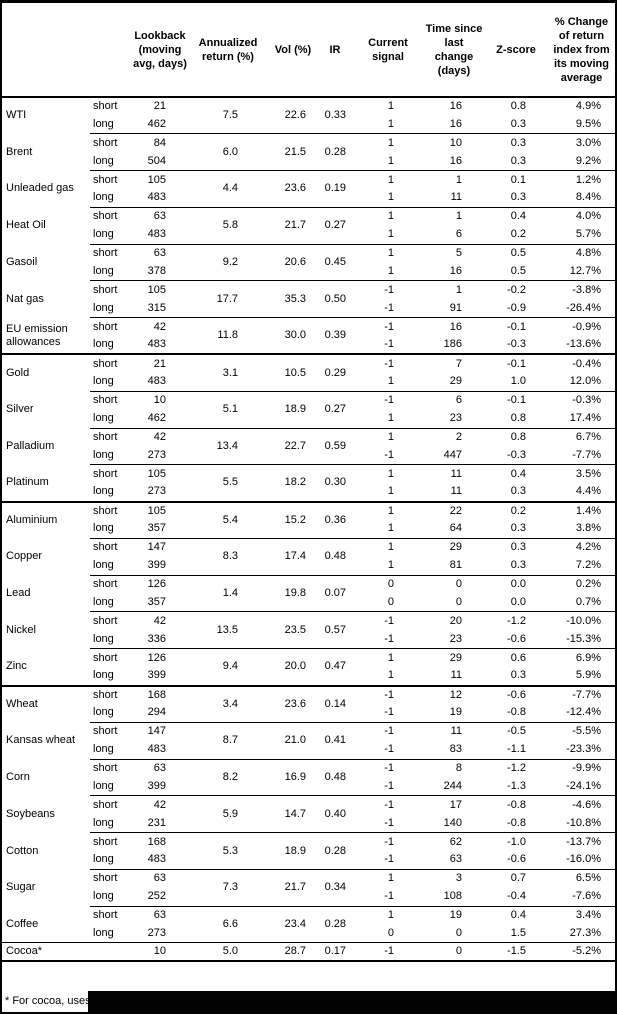  I want to click on cell-ir: 0.36, so click(335, 519).